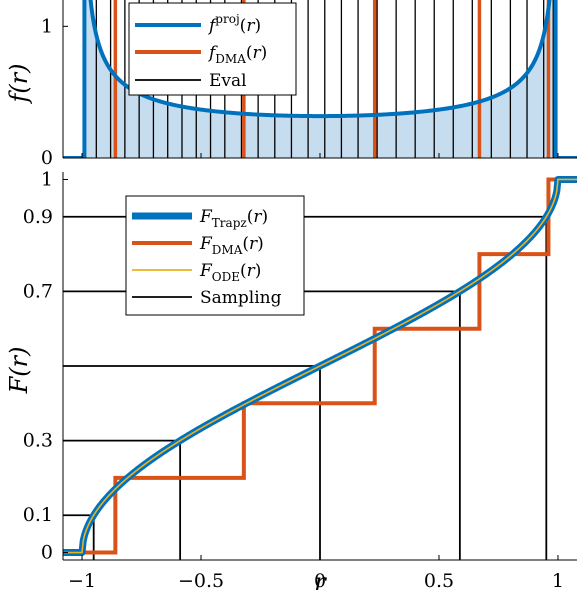 The image size is (581, 599). Describe the element at coordinates (558, 581) in the screenshot. I see `cdf-x-tick-label: 1` at that location.